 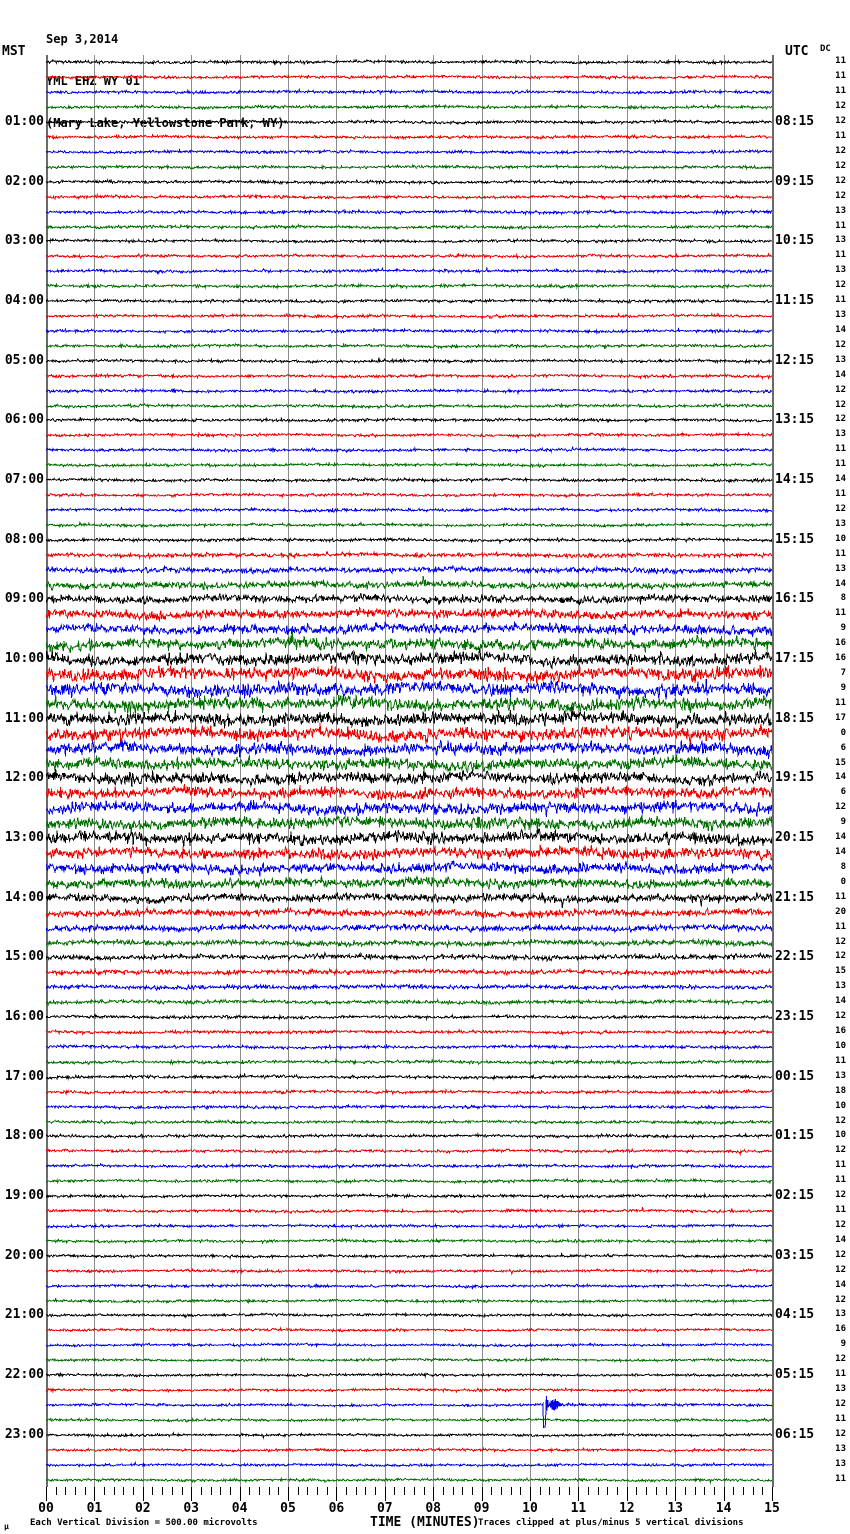 What do you see at coordinates (840, 479) in the screenshot?
I see `dc-value: 14` at bounding box center [840, 479].